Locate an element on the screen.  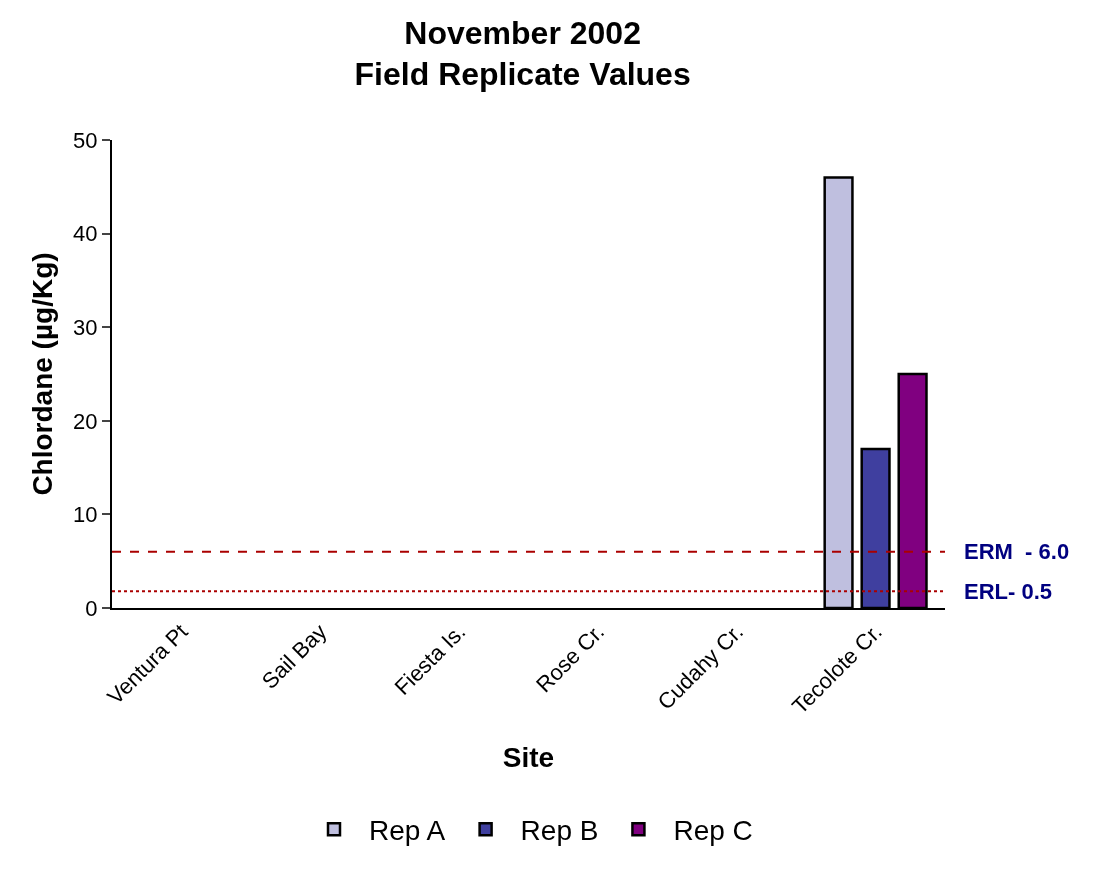
y-tick-label: 10 is located at coordinates (85, 515).